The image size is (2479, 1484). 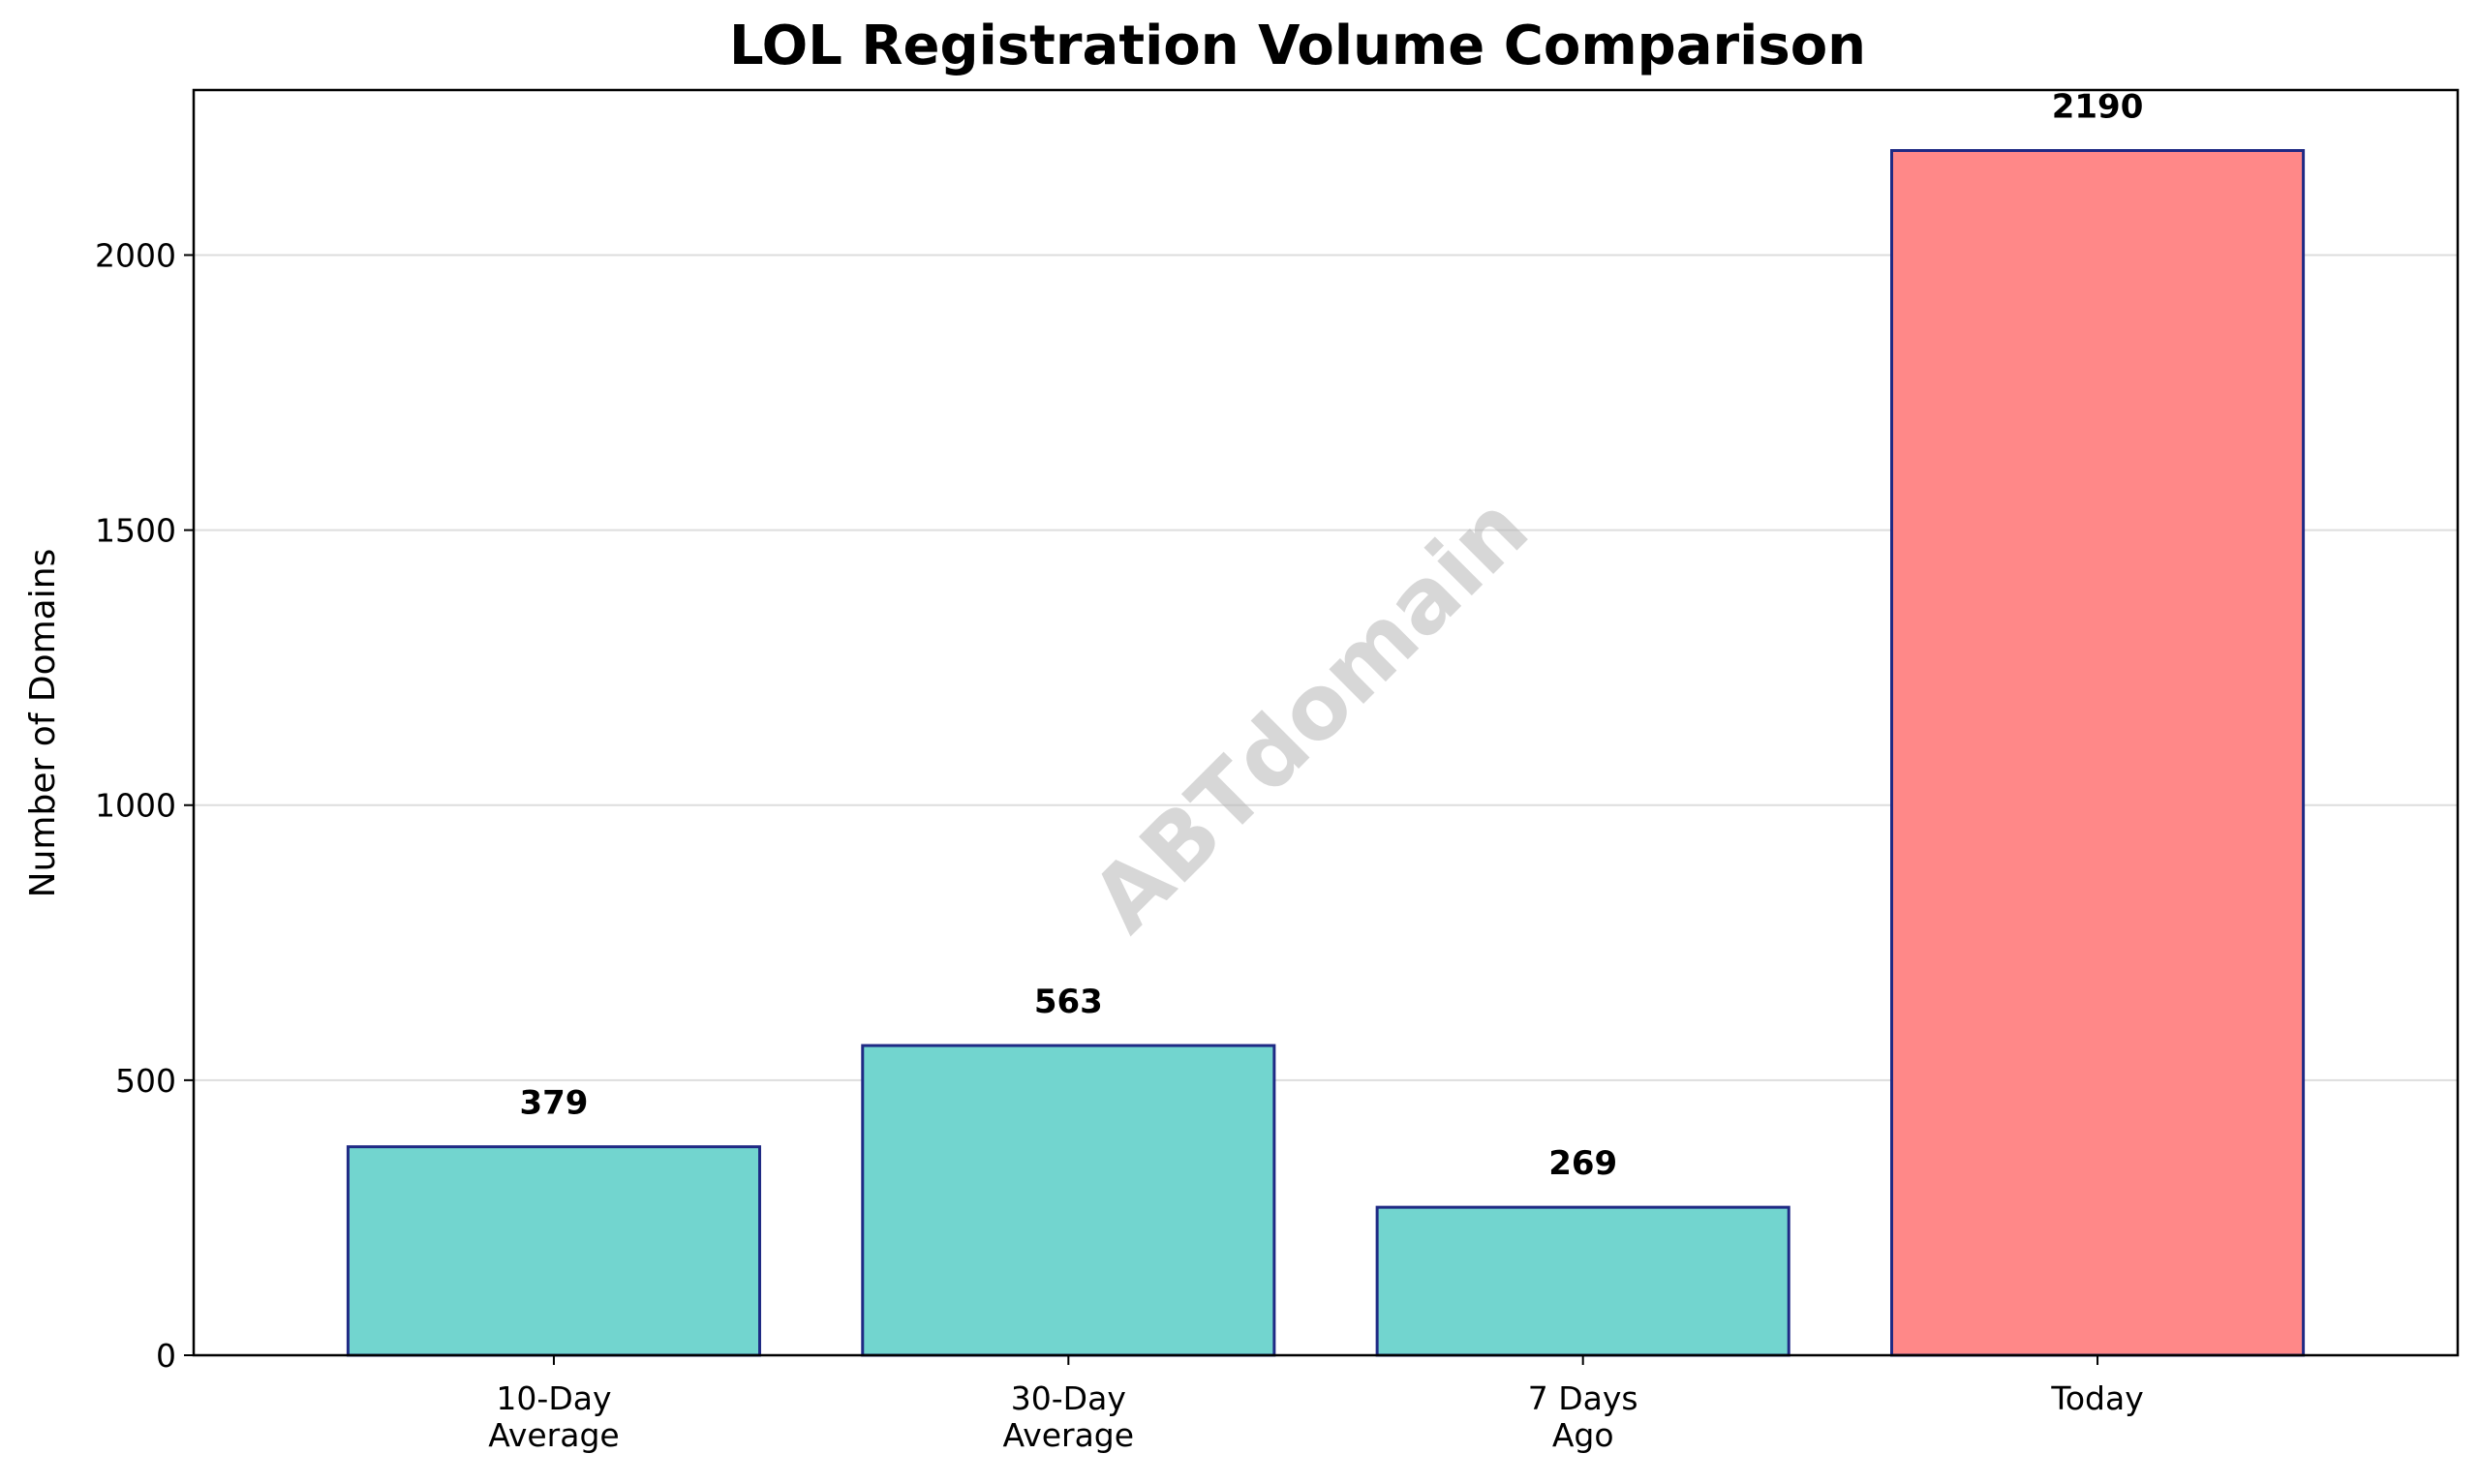 What do you see at coordinates (553, 1398) in the screenshot?
I see `x-tick-label: 10-Day` at bounding box center [553, 1398].